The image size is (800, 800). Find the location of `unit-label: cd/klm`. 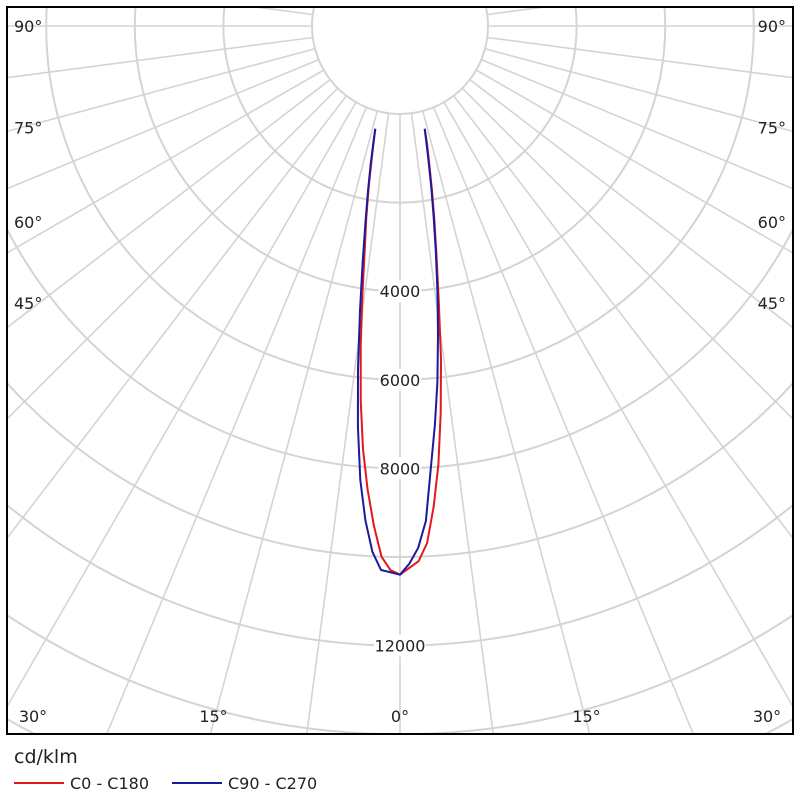

unit-label: cd/klm is located at coordinates (46, 757).